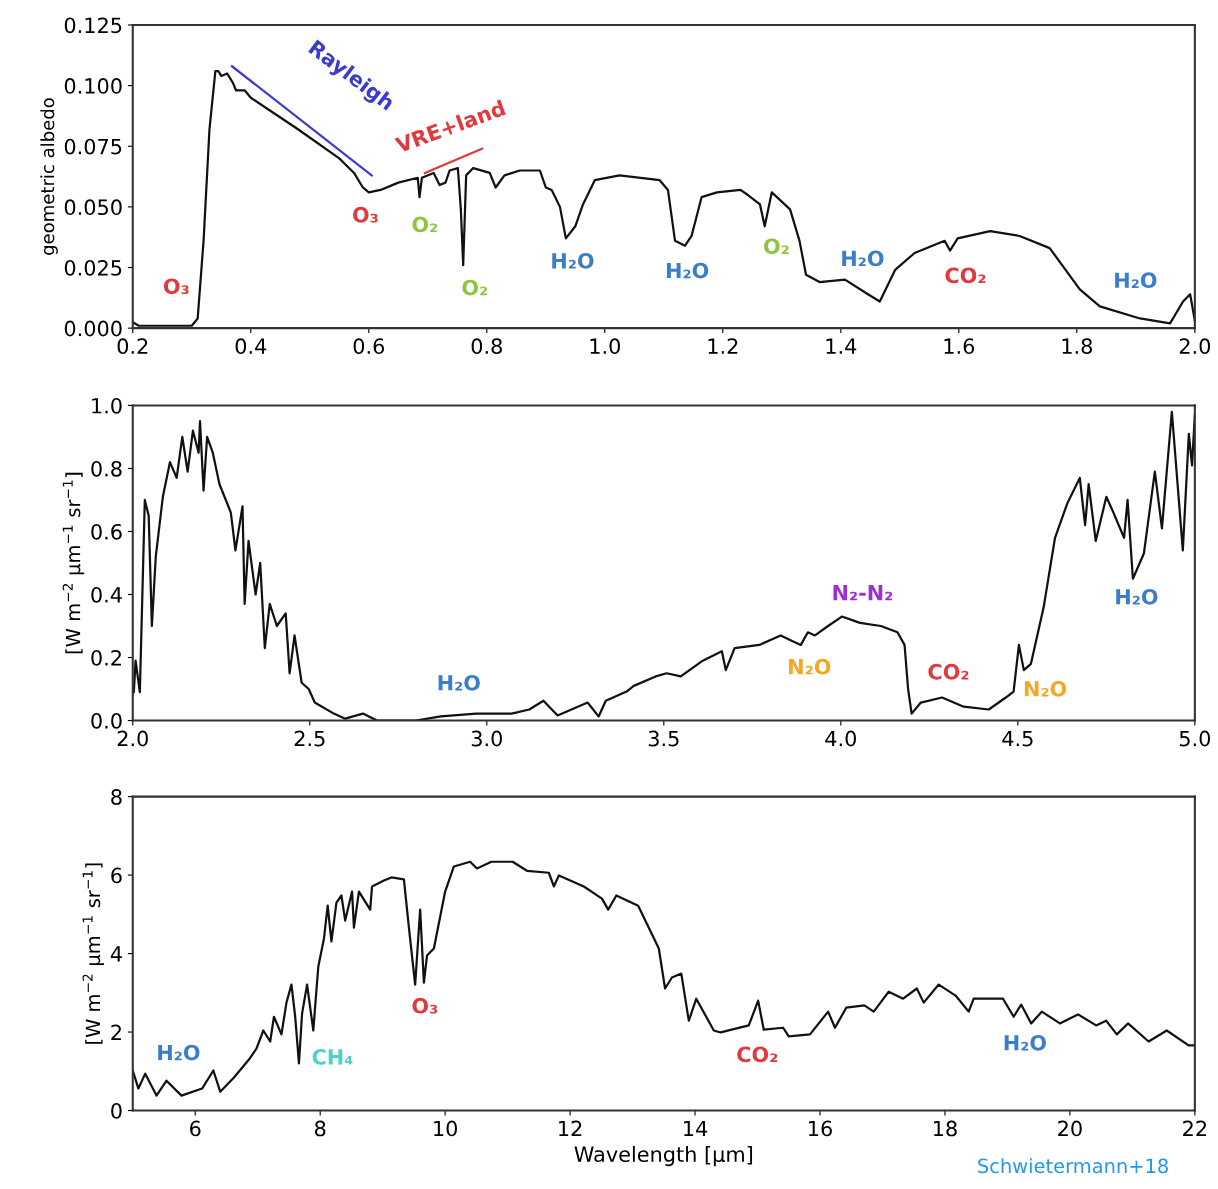  I want to click on y-tick-label: 0.075, so click(93, 146).